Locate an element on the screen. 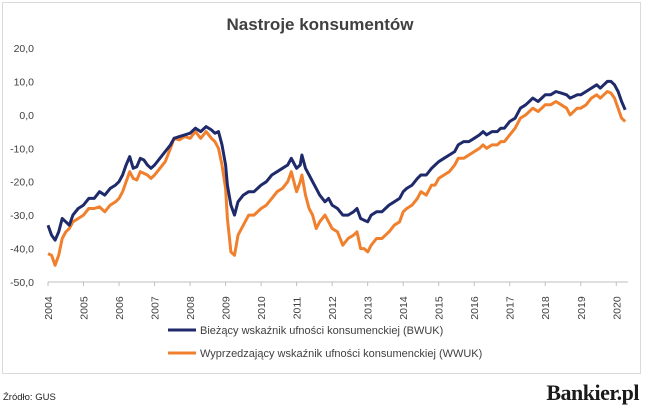 The image size is (645, 410). source-note: Źródło: GUS is located at coordinates (29, 397).